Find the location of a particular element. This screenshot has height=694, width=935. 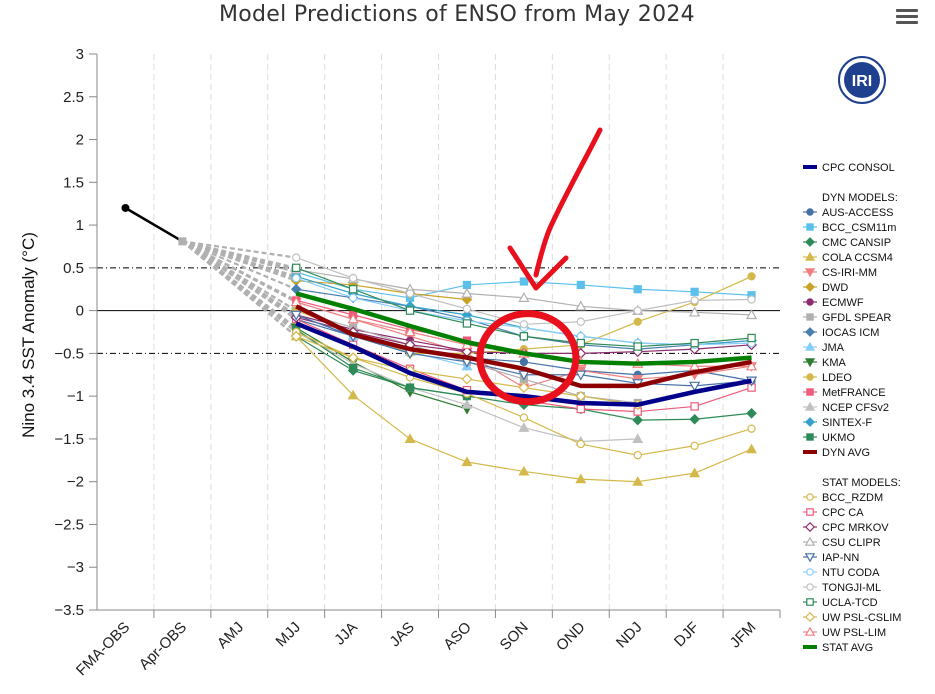

legend-header-dyn: DYN MODELS: is located at coordinates (860, 198).